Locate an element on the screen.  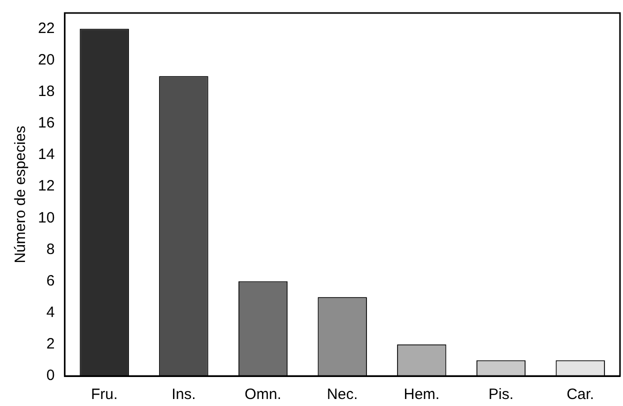
y-tick-label: 4 is located at coordinates (50, 313).